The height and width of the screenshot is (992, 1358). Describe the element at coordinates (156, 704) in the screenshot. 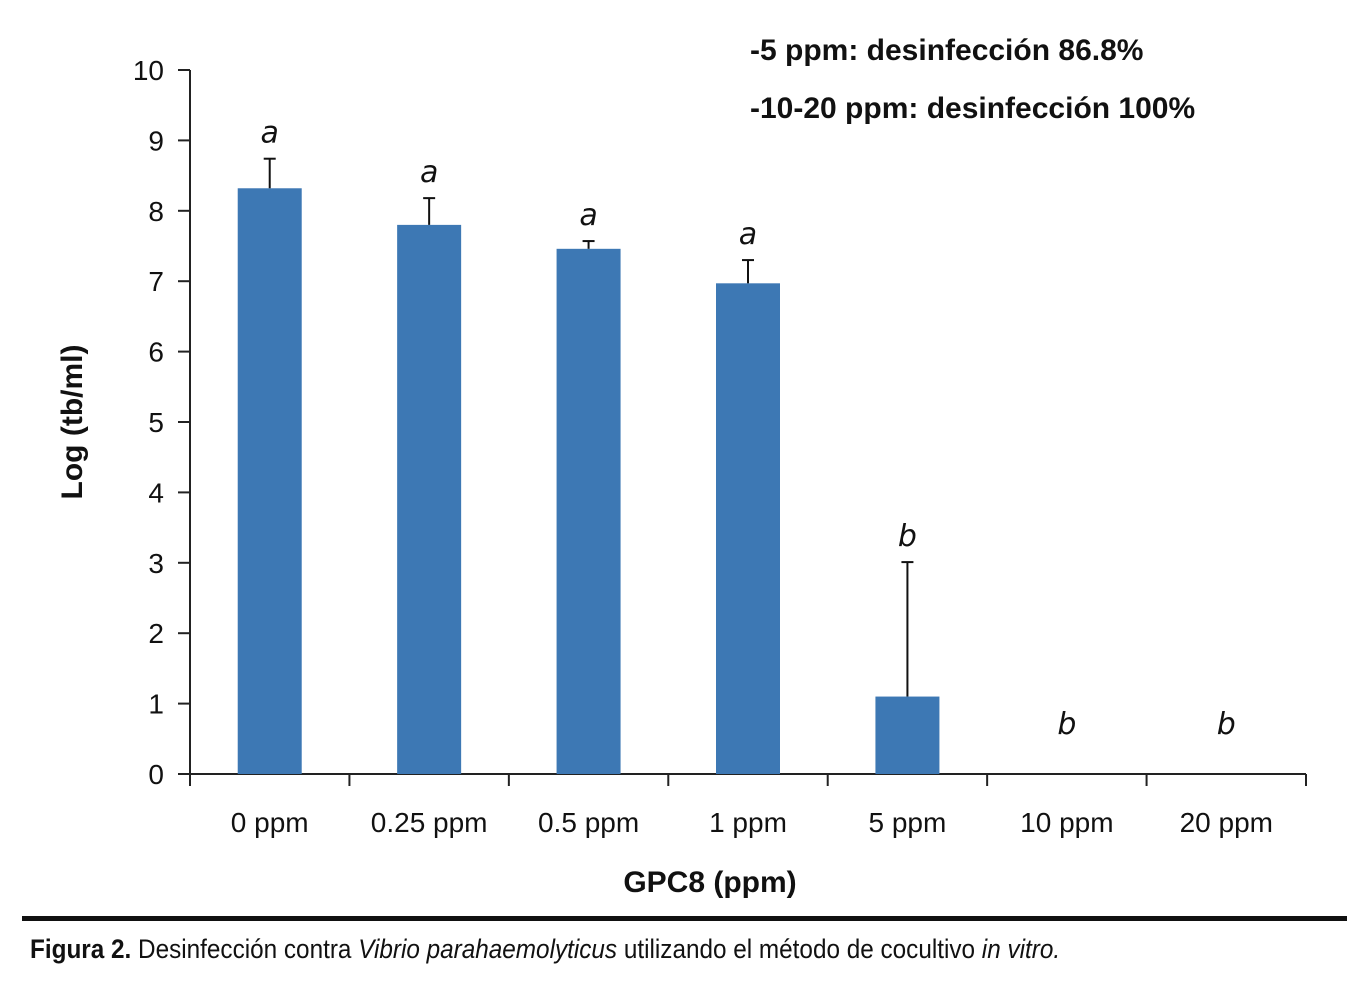

I see `y-tick-label: 1` at that location.